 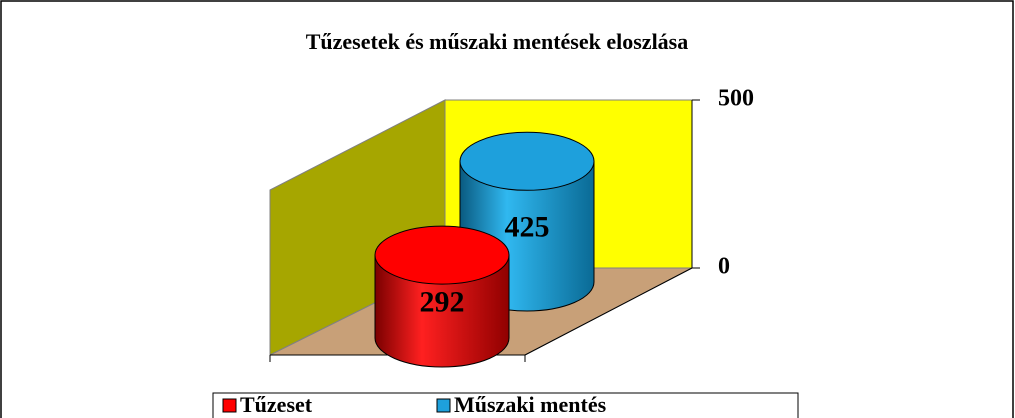 What do you see at coordinates (497, 41) in the screenshot?
I see `chart-title: Tűzesetek és műszaki mentések eloszlása` at bounding box center [497, 41].